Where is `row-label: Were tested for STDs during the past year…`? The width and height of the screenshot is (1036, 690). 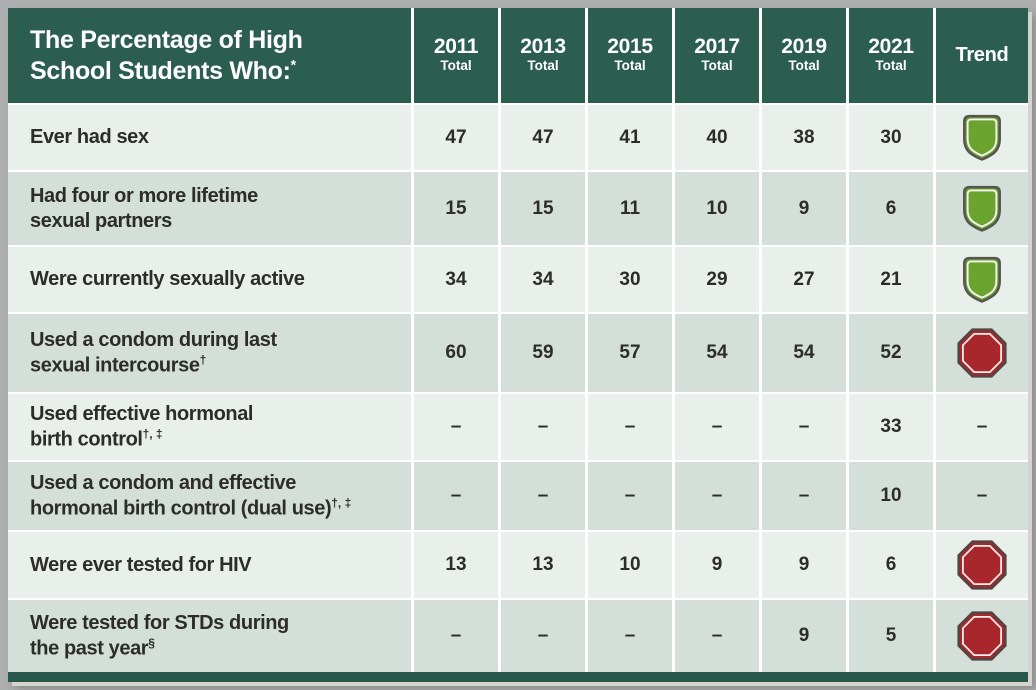
row-label: Were tested for STDs during the past year… is located at coordinates (211, 636).